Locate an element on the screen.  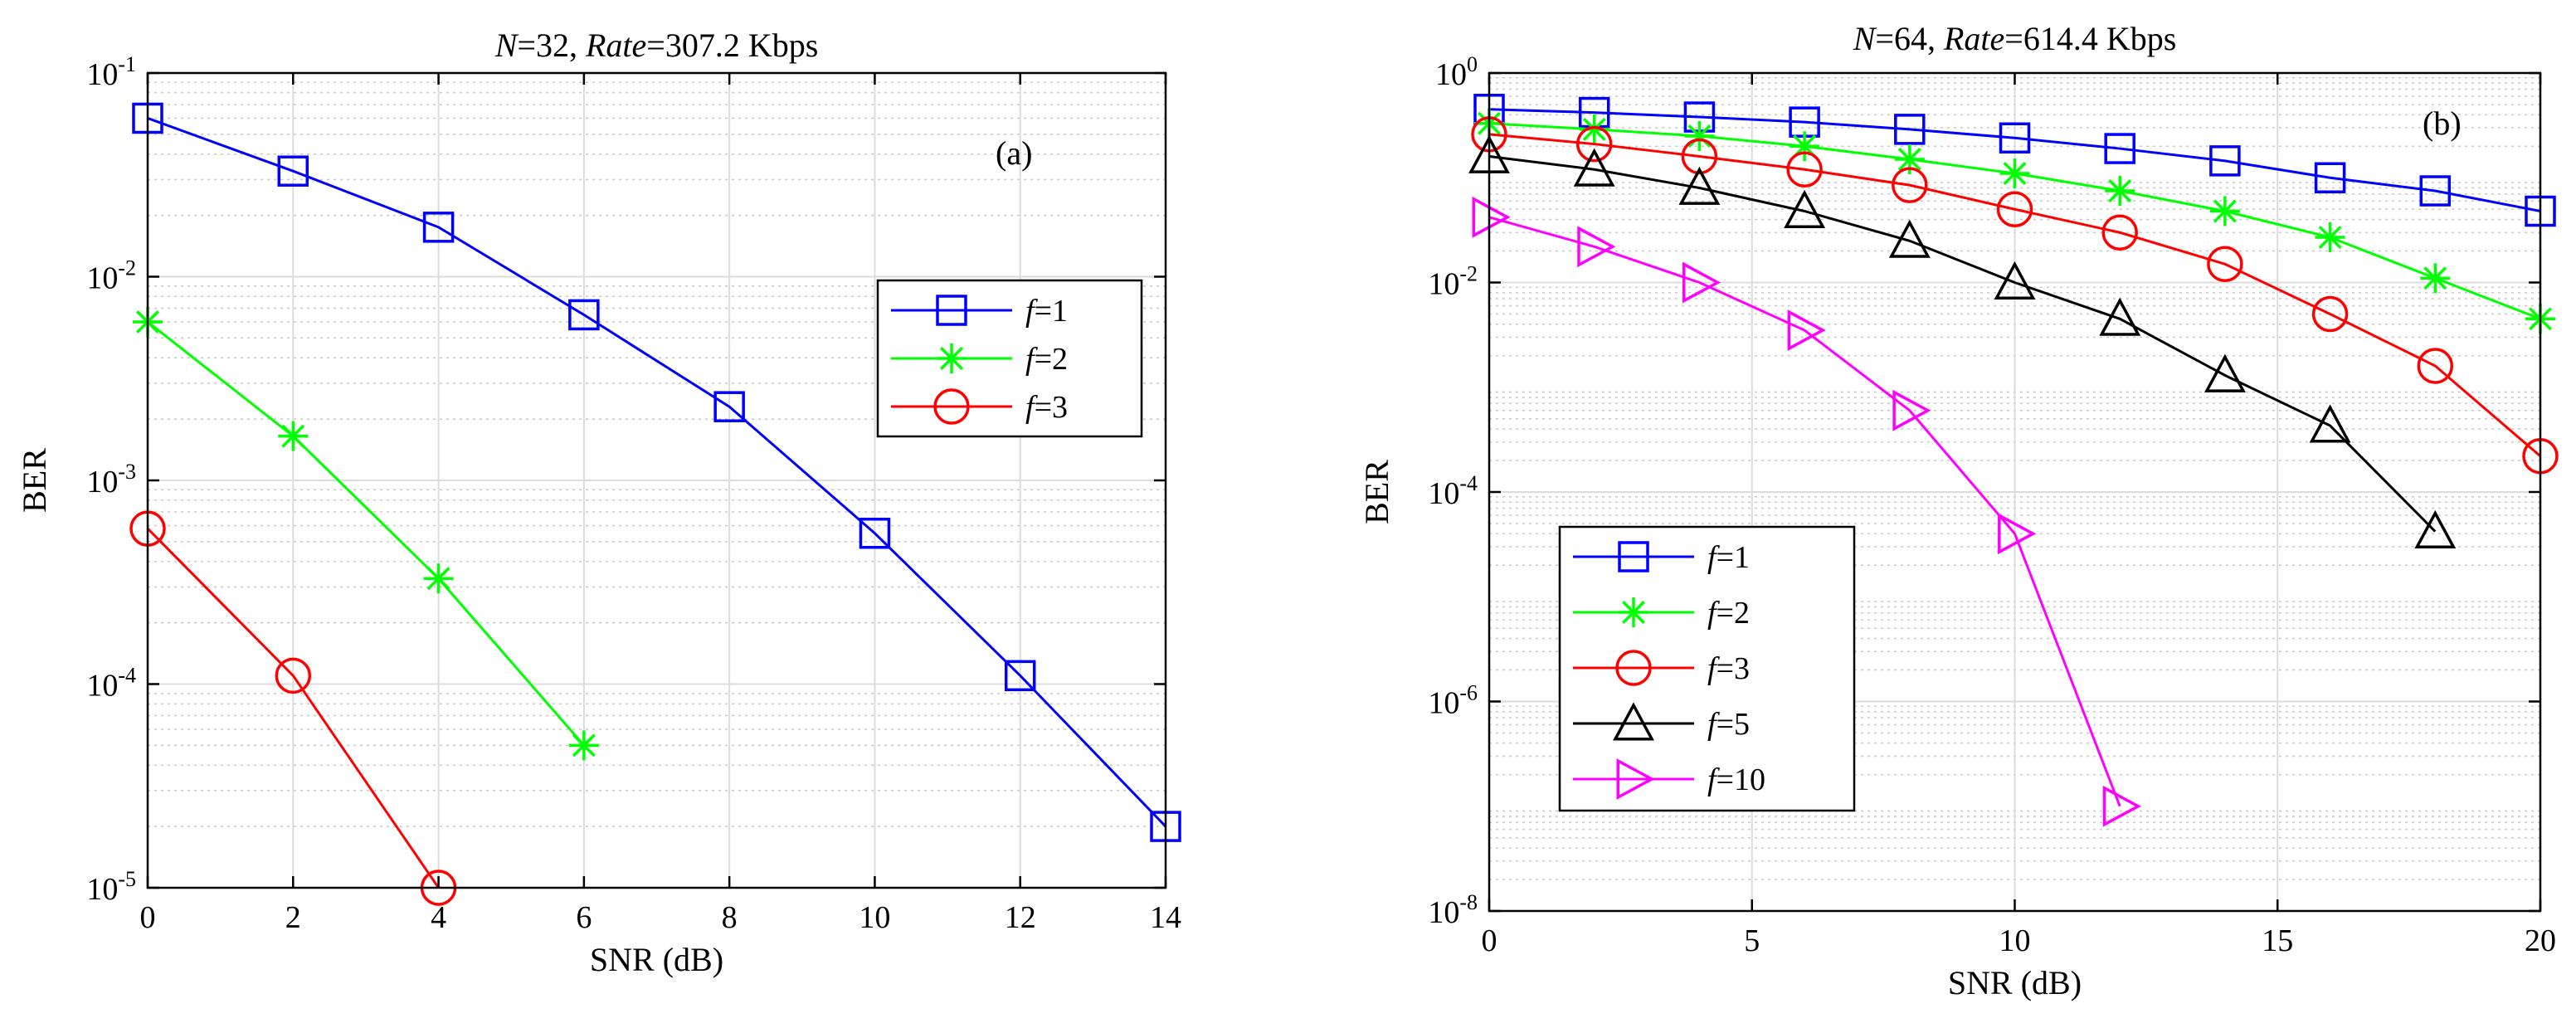
chart-title: N=64, Rate=614.4 Kbps is located at coordinates (2015, 38).